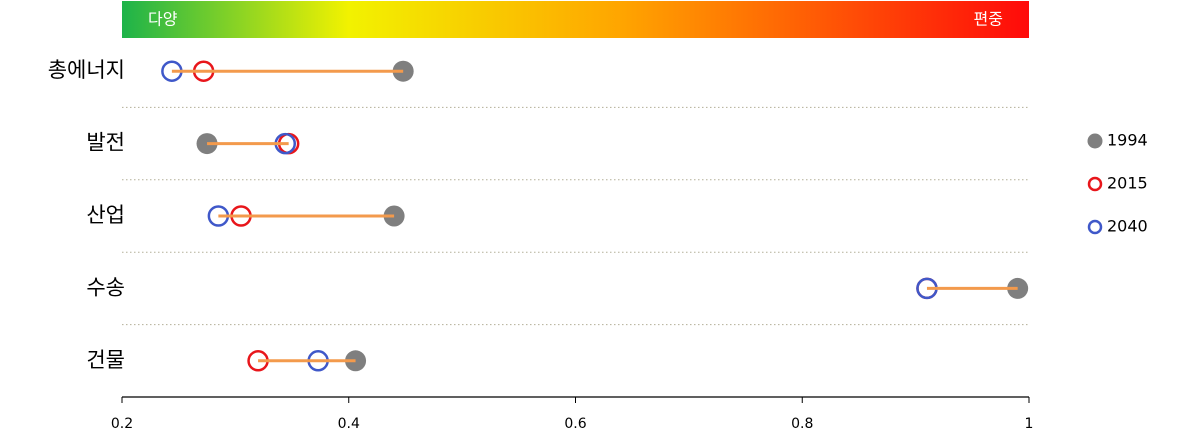 The width and height of the screenshot is (1200, 440). Describe the element at coordinates (1127, 140) in the screenshot. I see `legend-label: 1994` at that location.